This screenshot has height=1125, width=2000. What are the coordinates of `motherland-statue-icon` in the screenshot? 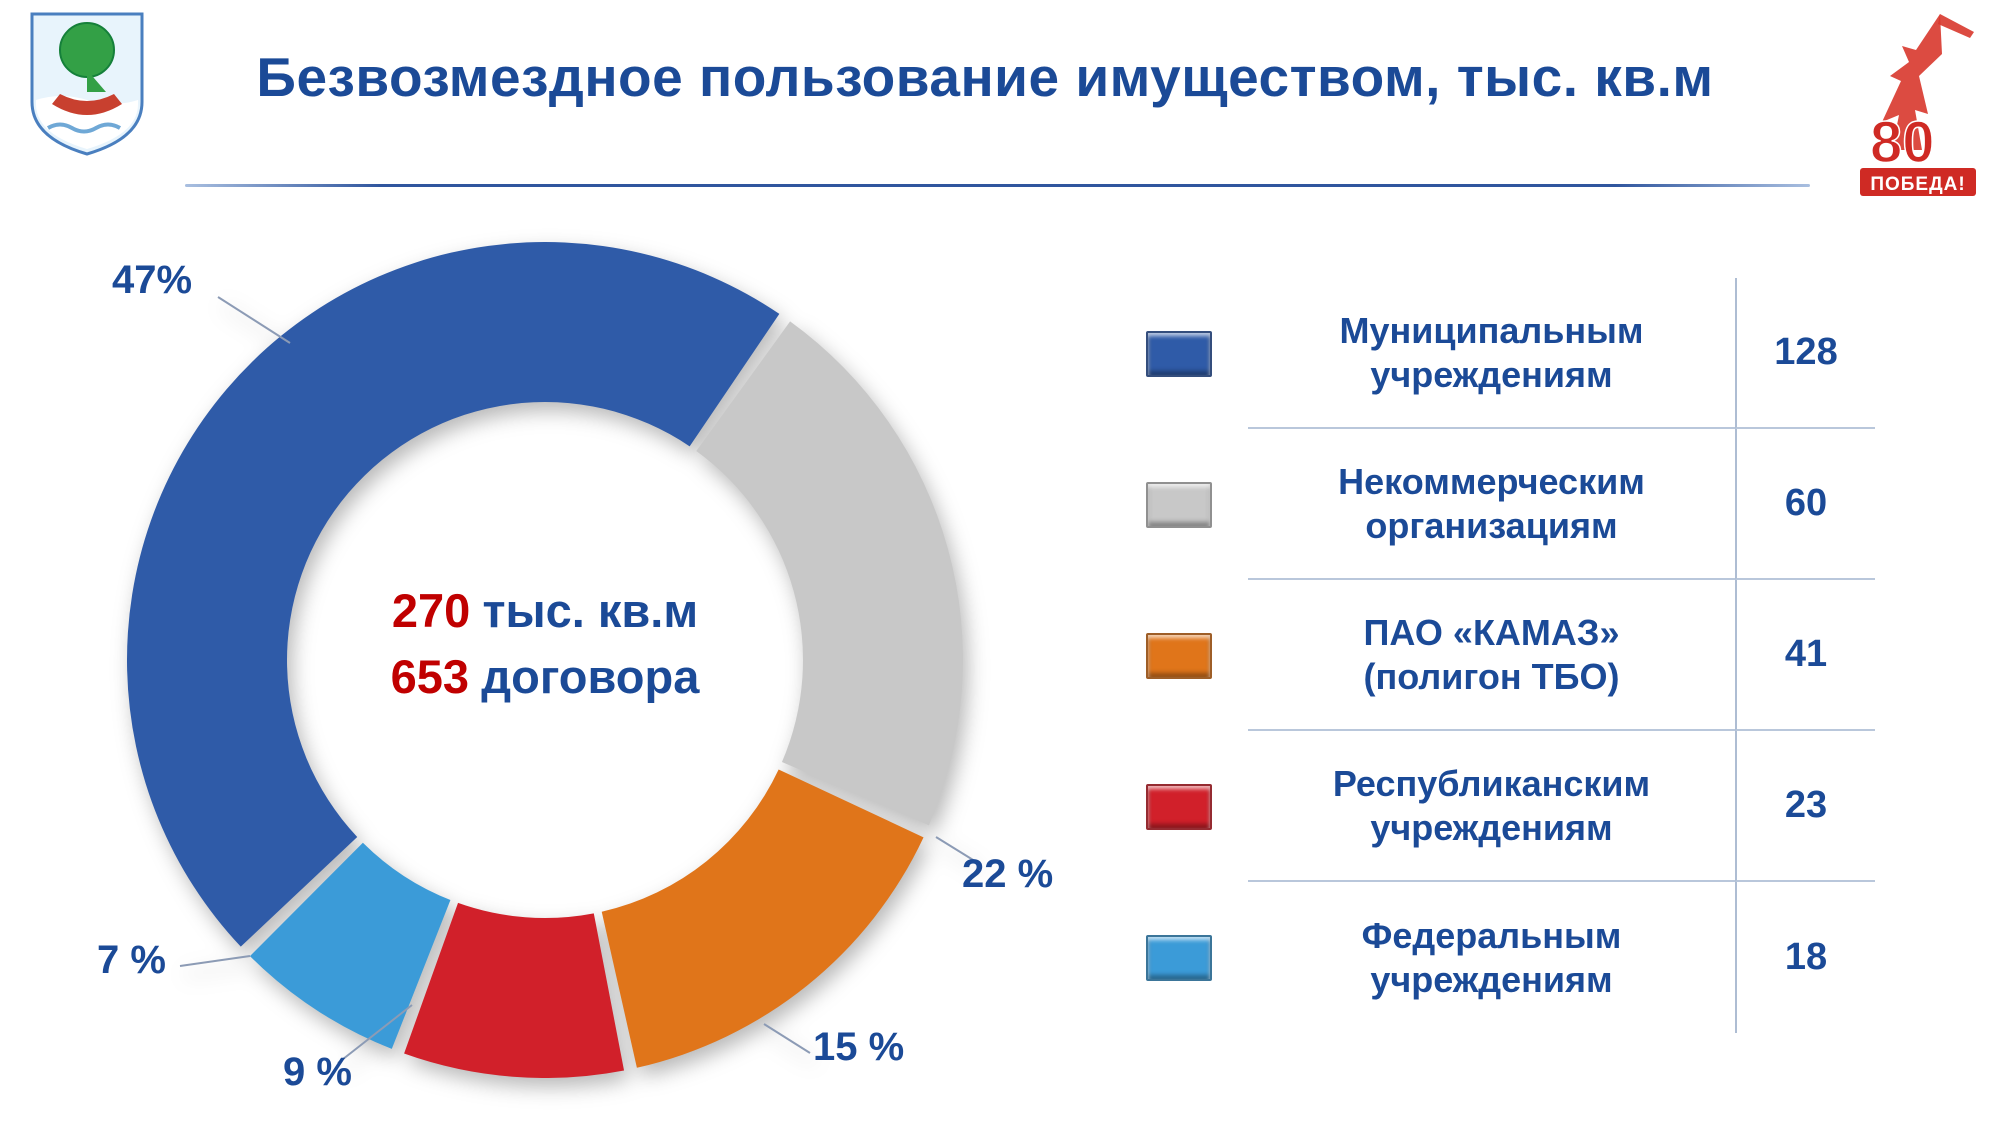 It's located at (1912, 82).